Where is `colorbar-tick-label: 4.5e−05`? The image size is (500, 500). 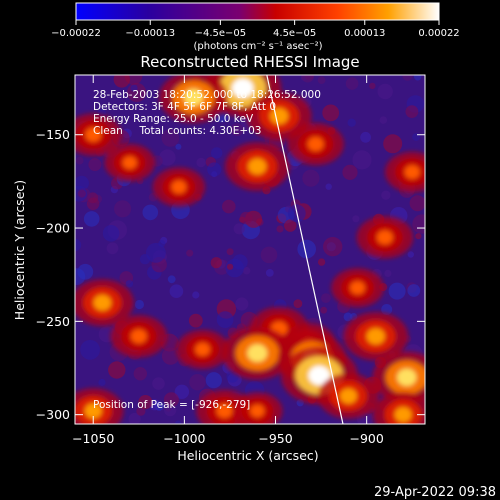 colorbar-tick-label: 4.5e−05 is located at coordinates (294, 33).